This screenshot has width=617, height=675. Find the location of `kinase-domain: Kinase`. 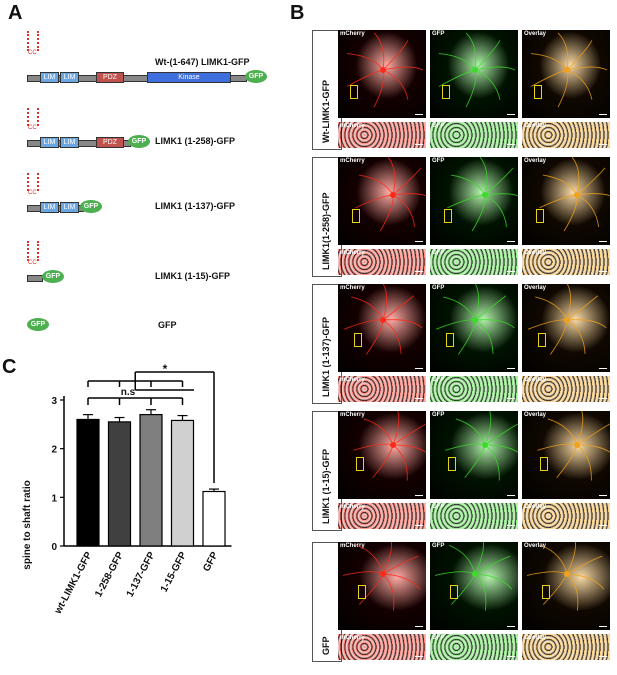

kinase-domain: Kinase is located at coordinates (189, 77).